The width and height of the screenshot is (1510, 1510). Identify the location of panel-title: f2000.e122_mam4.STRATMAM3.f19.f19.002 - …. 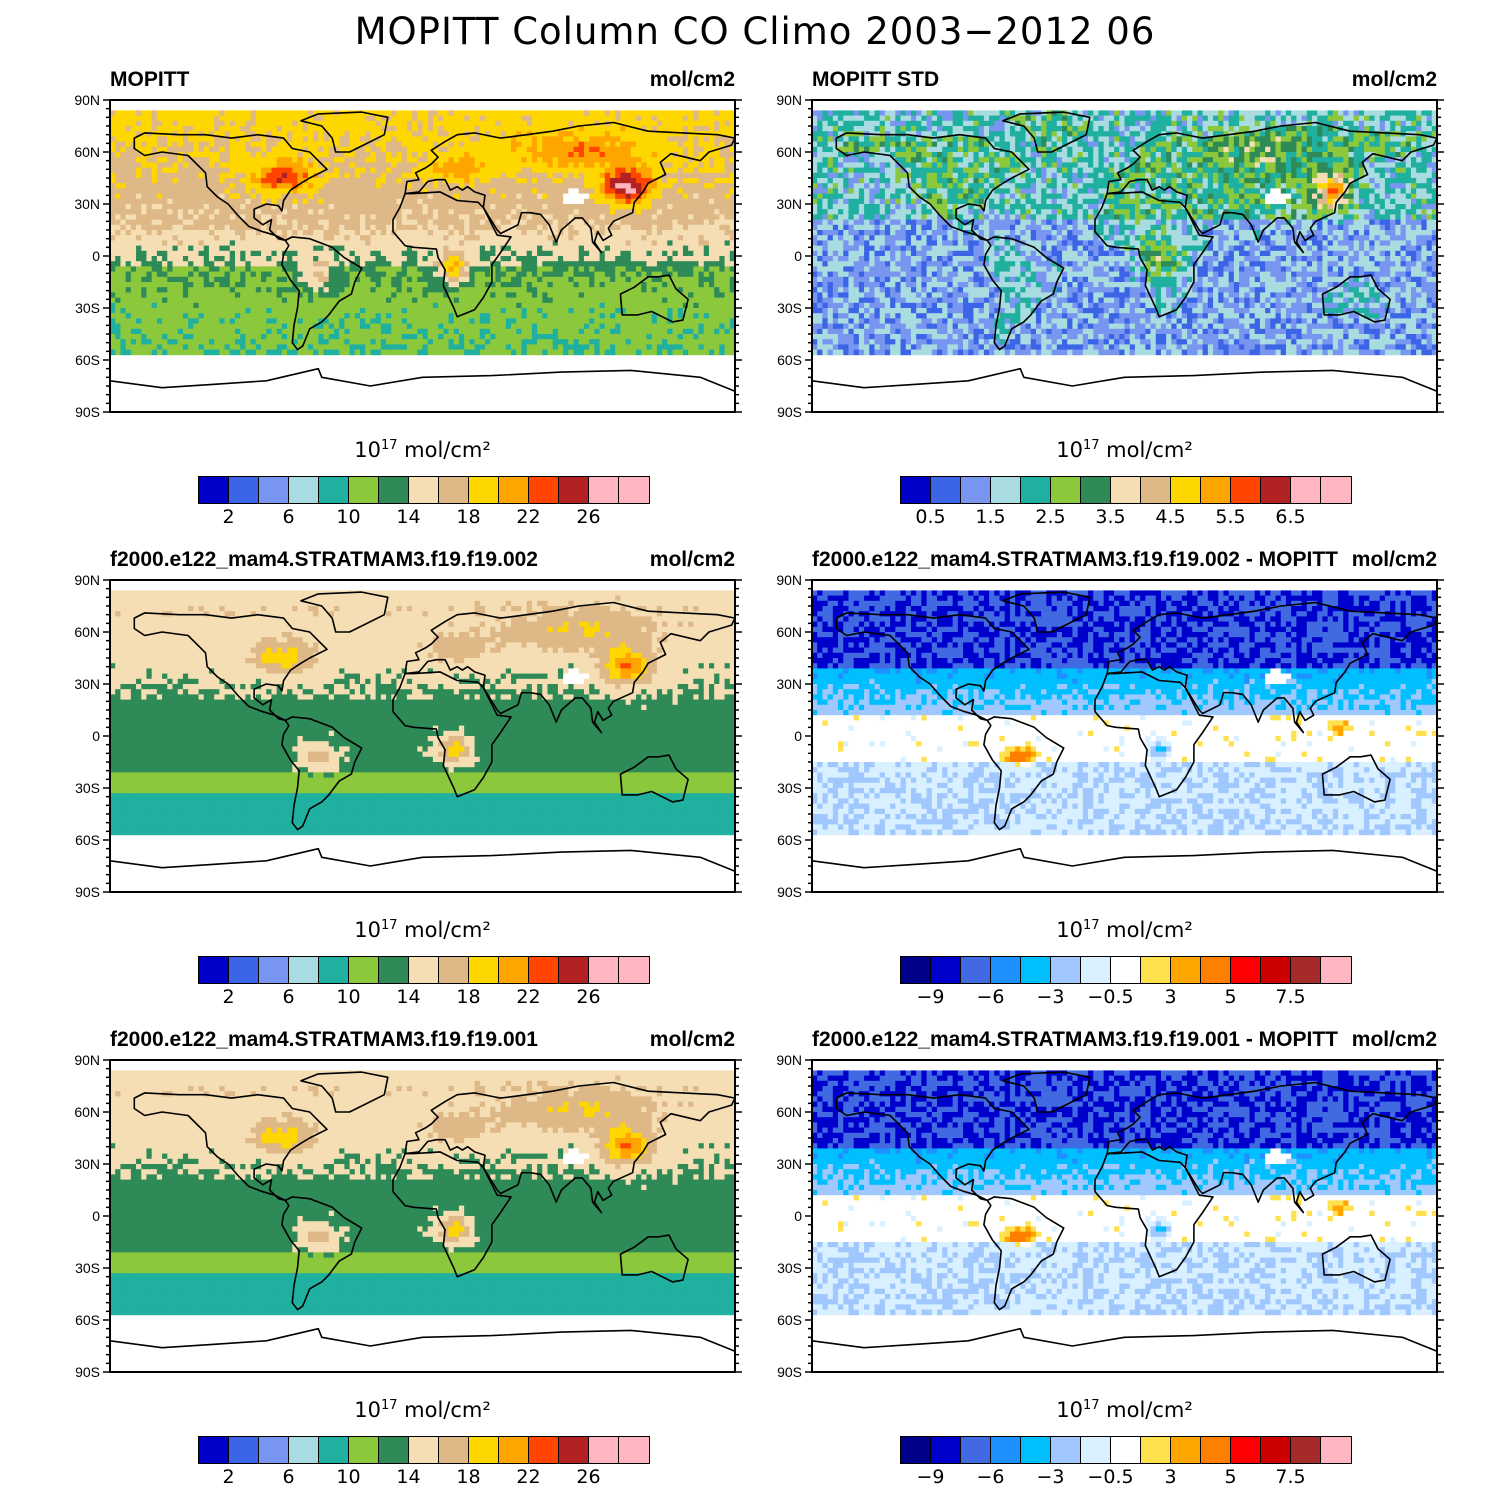
(1075, 560).